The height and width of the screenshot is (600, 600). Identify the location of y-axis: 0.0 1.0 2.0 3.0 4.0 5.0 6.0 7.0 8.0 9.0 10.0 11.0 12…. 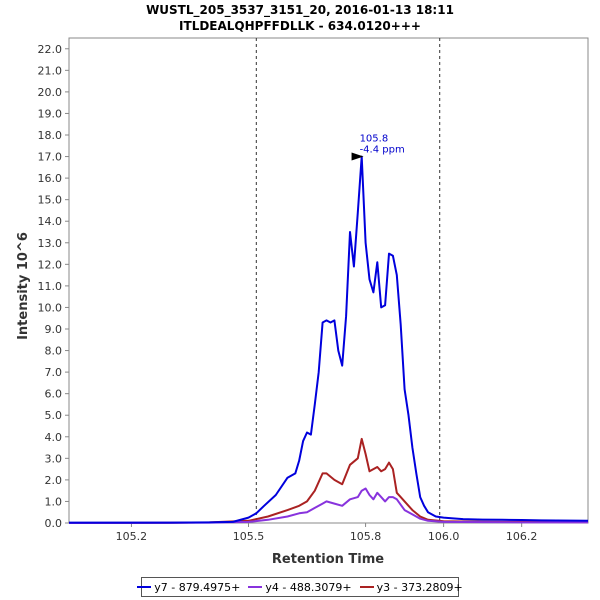
(53, 286).